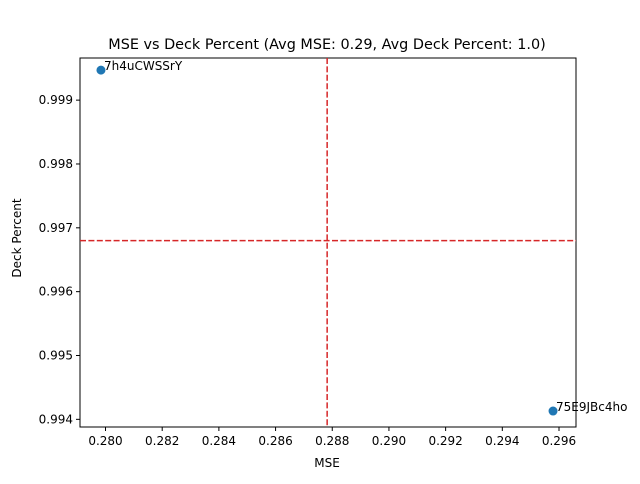 This screenshot has height=484, width=640. What do you see at coordinates (56, 100) in the screenshot?
I see `y-tick-label: 0.999` at bounding box center [56, 100].